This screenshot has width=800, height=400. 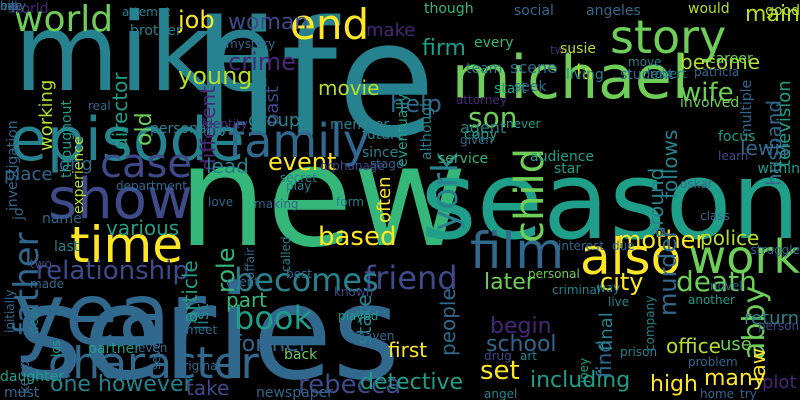 What do you see at coordinates (350, 385) in the screenshot?
I see `cloud-word: rebecca` at bounding box center [350, 385].